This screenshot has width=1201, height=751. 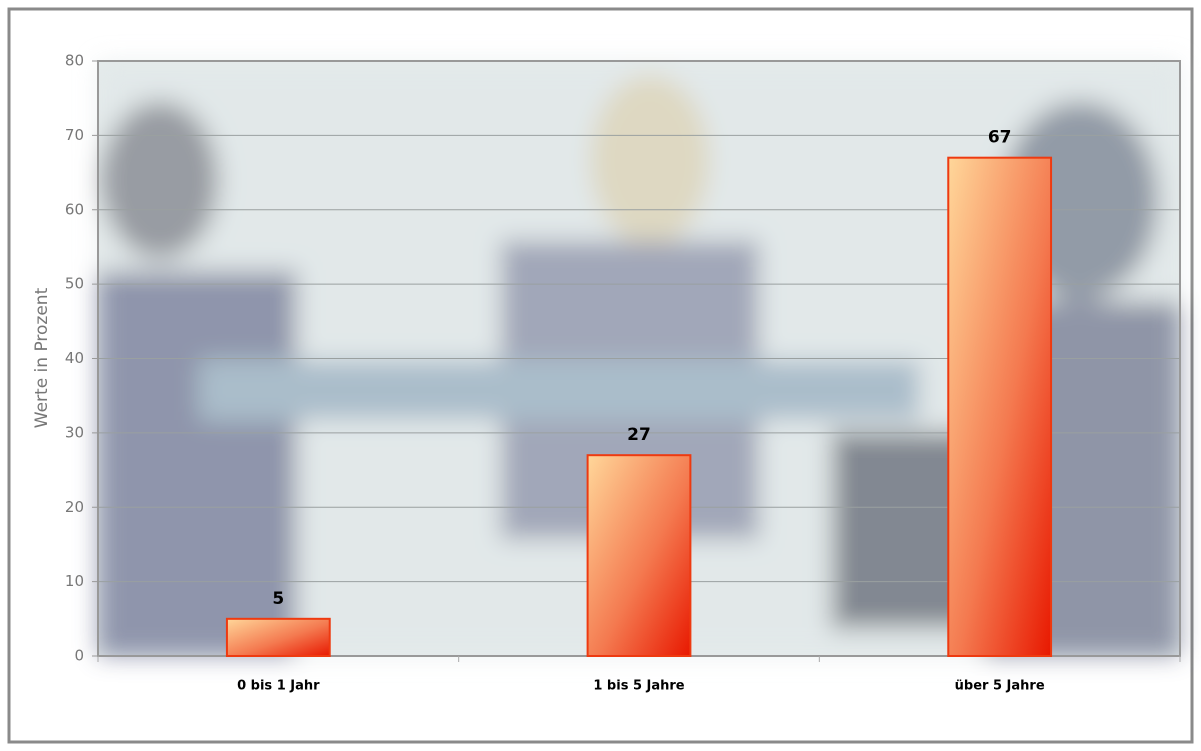 What do you see at coordinates (74, 358) in the screenshot?
I see `y-tick-label: 40` at bounding box center [74, 358].